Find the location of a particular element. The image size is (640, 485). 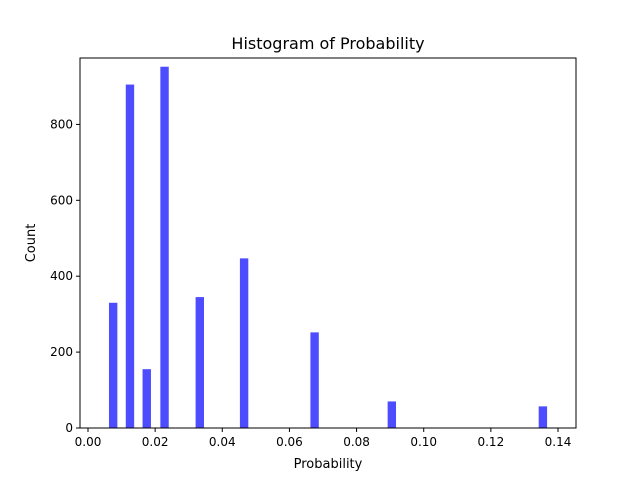

x-axis-label: Probability is located at coordinates (328, 464).